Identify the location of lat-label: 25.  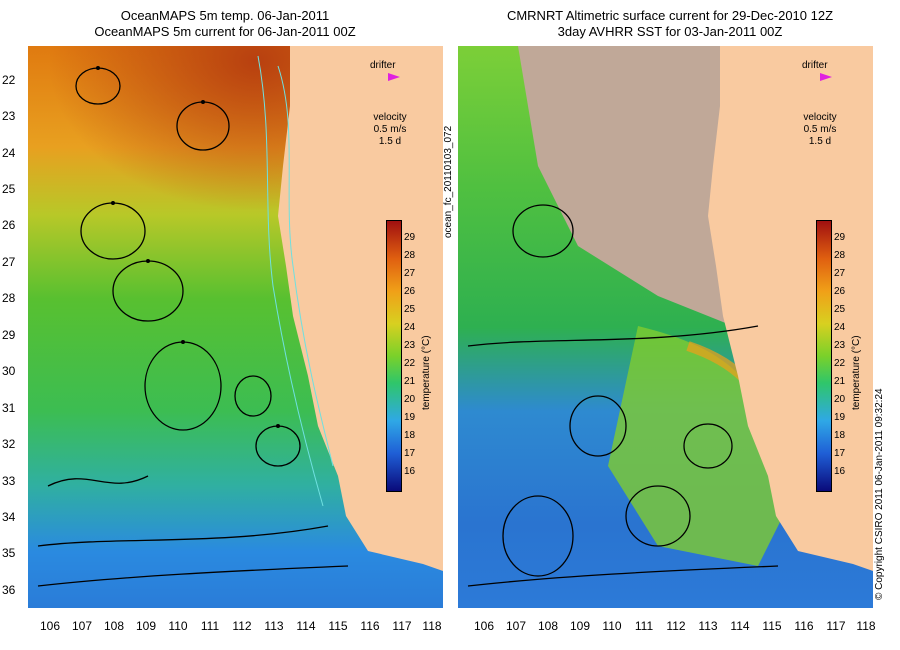
(9, 189).